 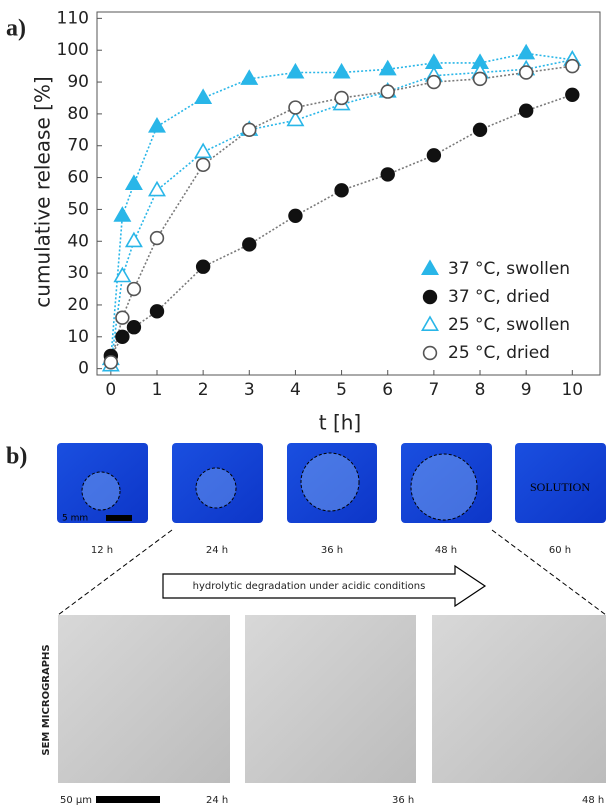 I want to click on sem-title: SEM MICROGRAPHS, so click(x=46, y=699).